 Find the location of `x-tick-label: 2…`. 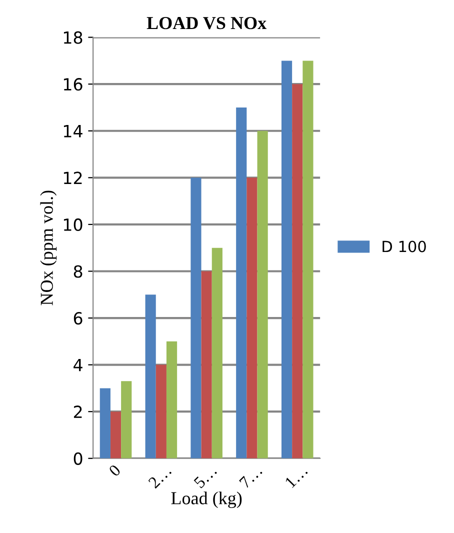

x-tick-label: 2… is located at coordinates (160, 476).